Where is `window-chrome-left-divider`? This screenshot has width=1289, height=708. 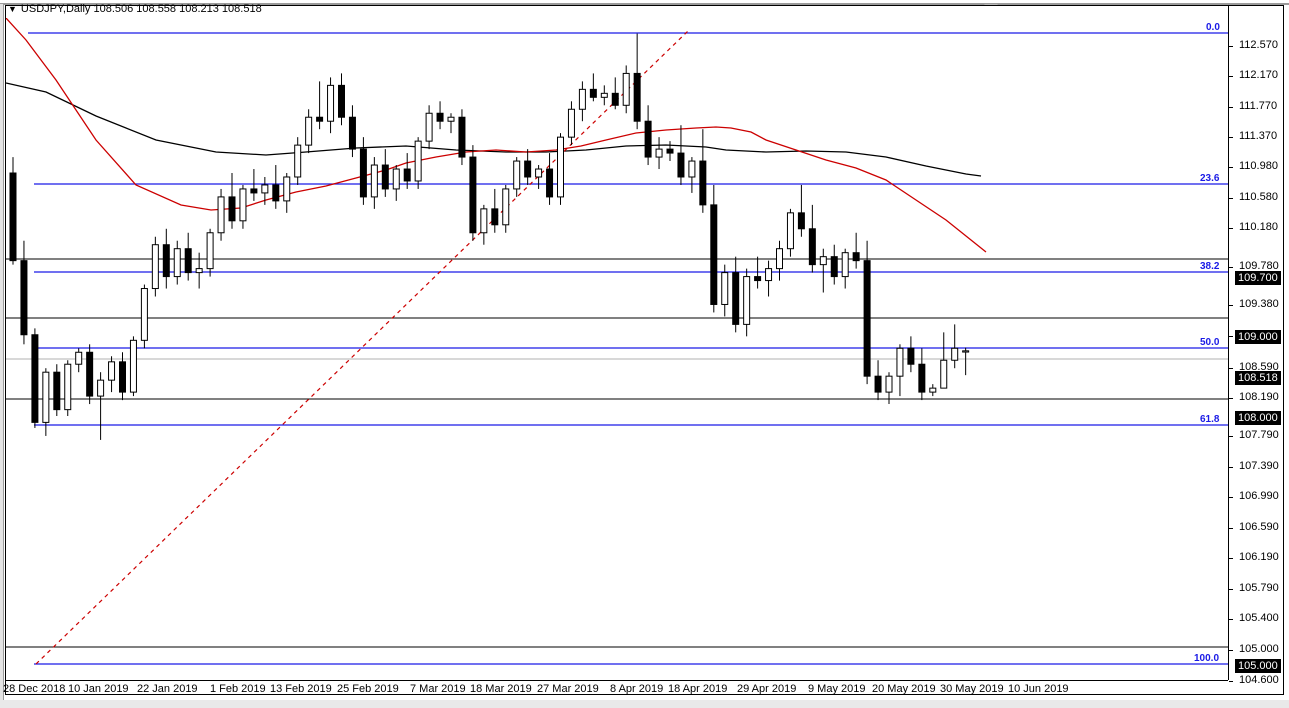 window-chrome-left-divider is located at coordinates (3, 356).